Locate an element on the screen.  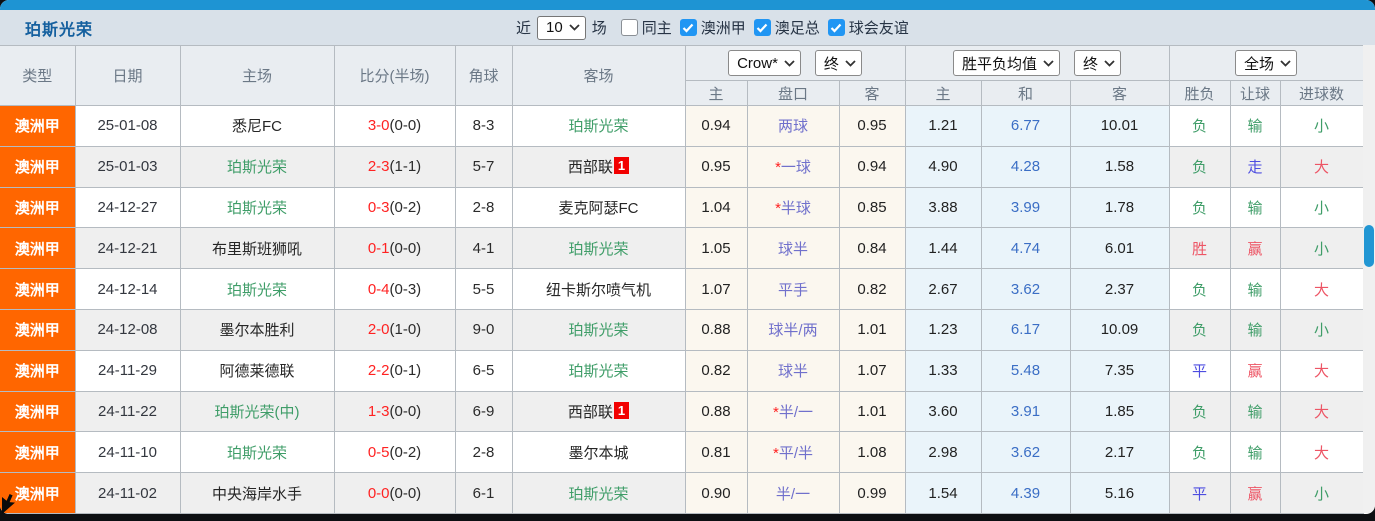
check-icon is located at coordinates (836, 28).